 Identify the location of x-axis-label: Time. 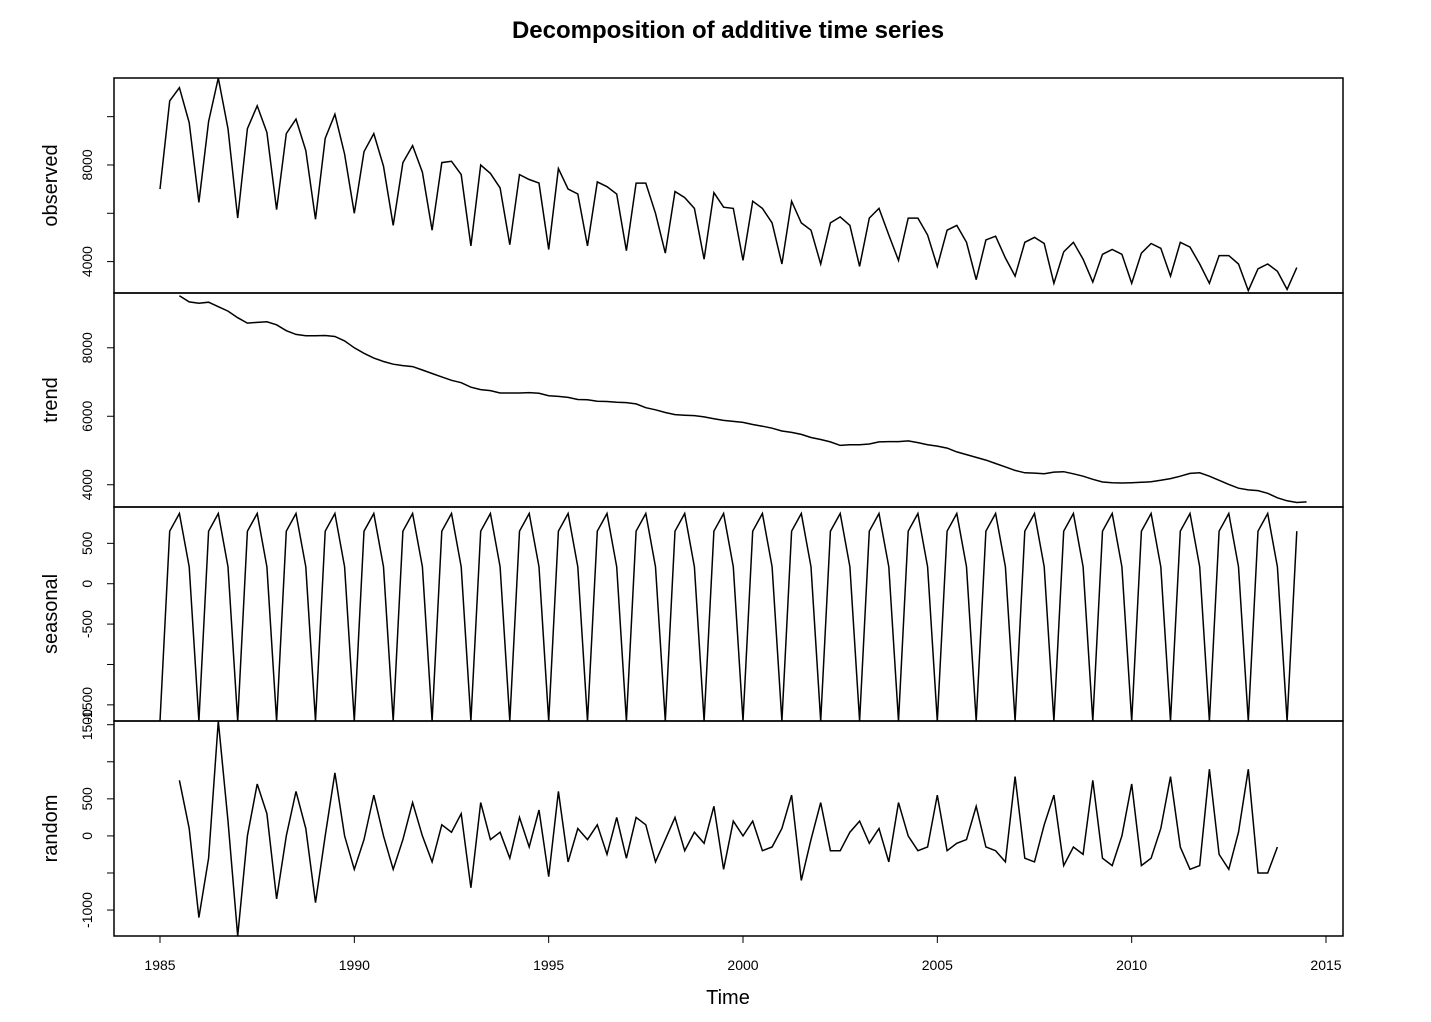
(728, 998).